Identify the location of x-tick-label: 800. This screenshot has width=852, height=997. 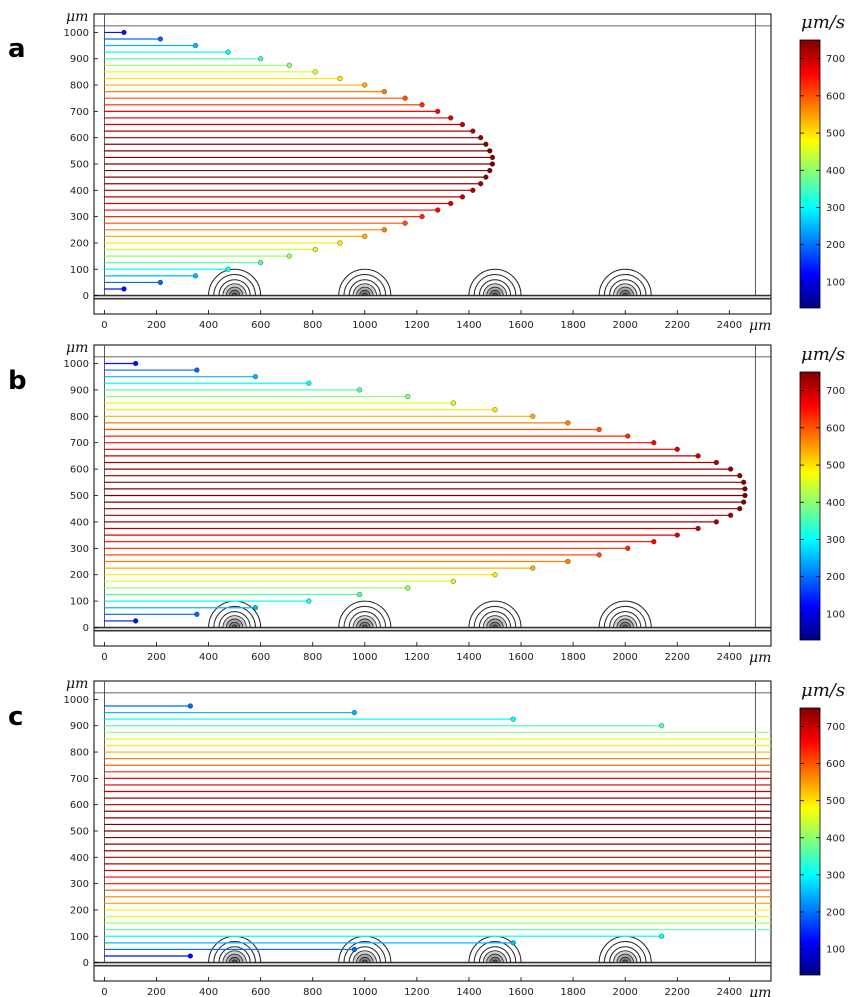
(312, 325).